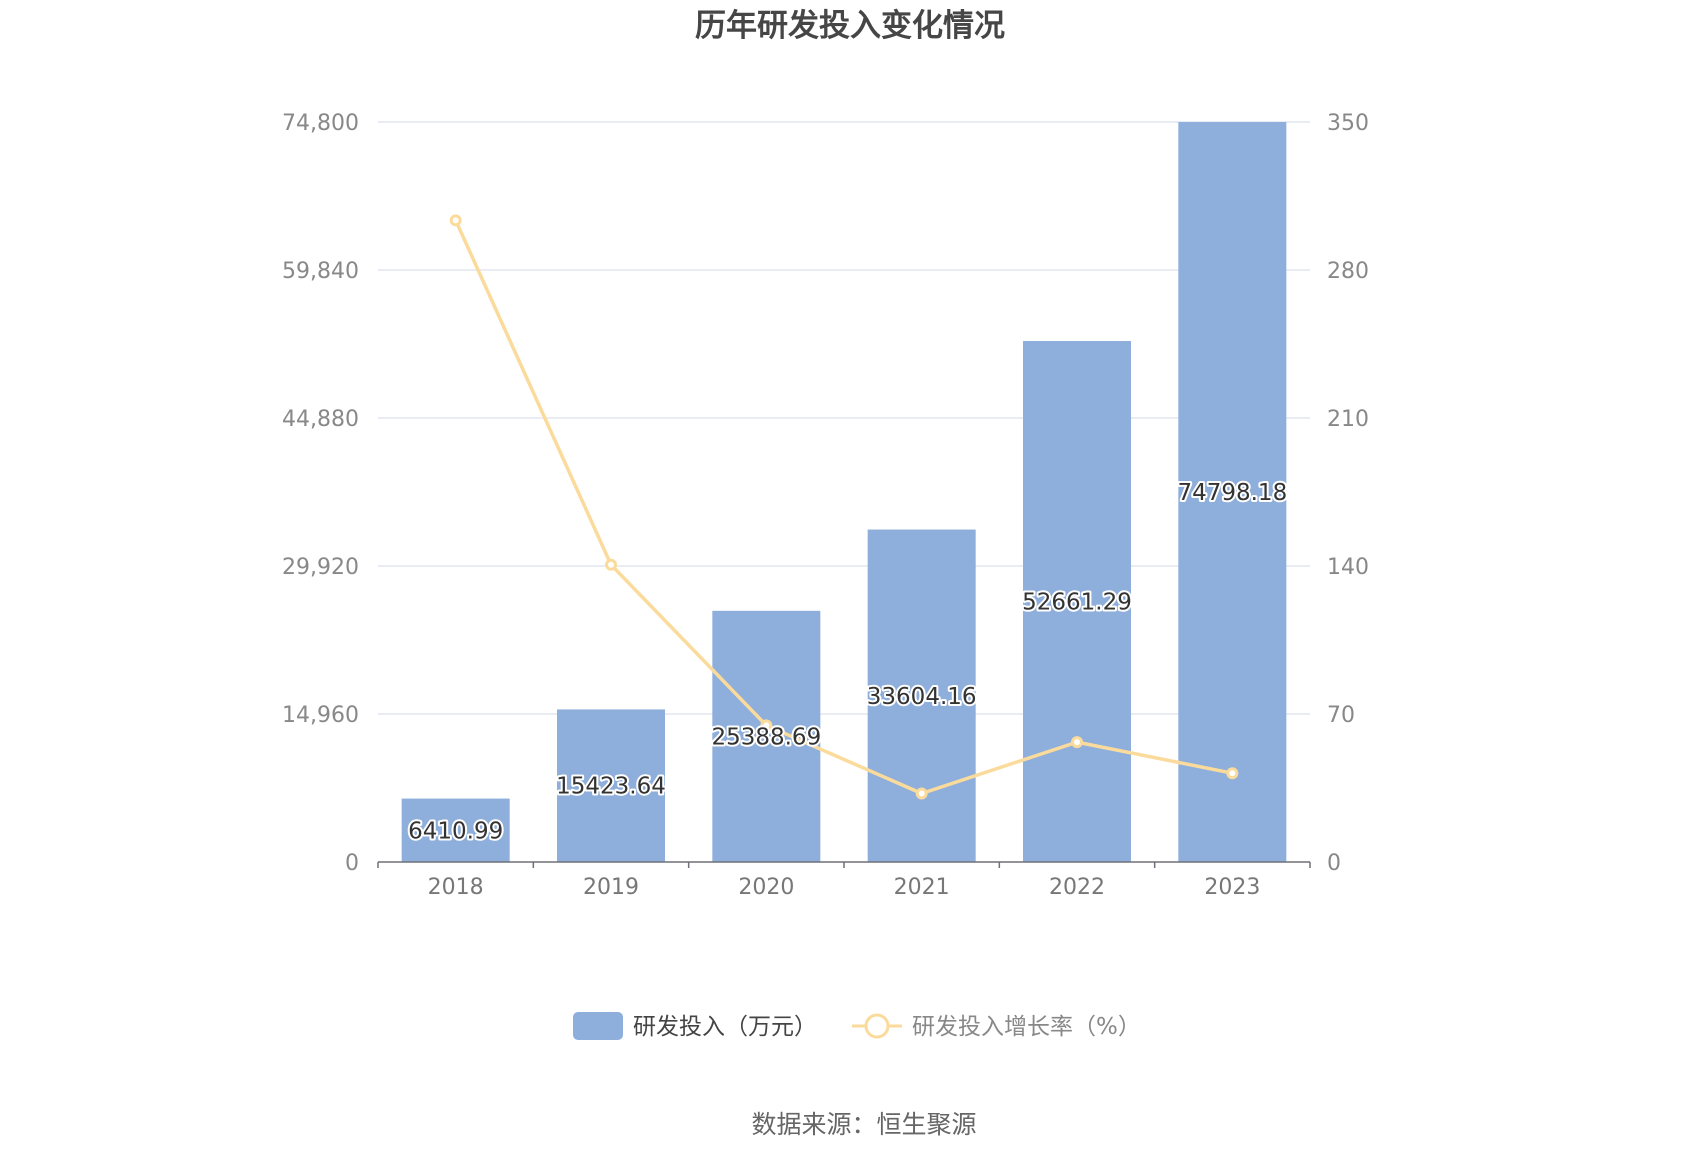 This screenshot has width=1700, height=1154. Describe the element at coordinates (455, 220) in the screenshot. I see `growth-point-2018` at that location.